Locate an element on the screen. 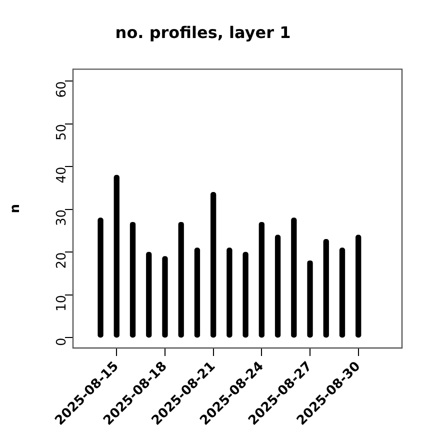  y-tick-label: 40 is located at coordinates (62, 175).